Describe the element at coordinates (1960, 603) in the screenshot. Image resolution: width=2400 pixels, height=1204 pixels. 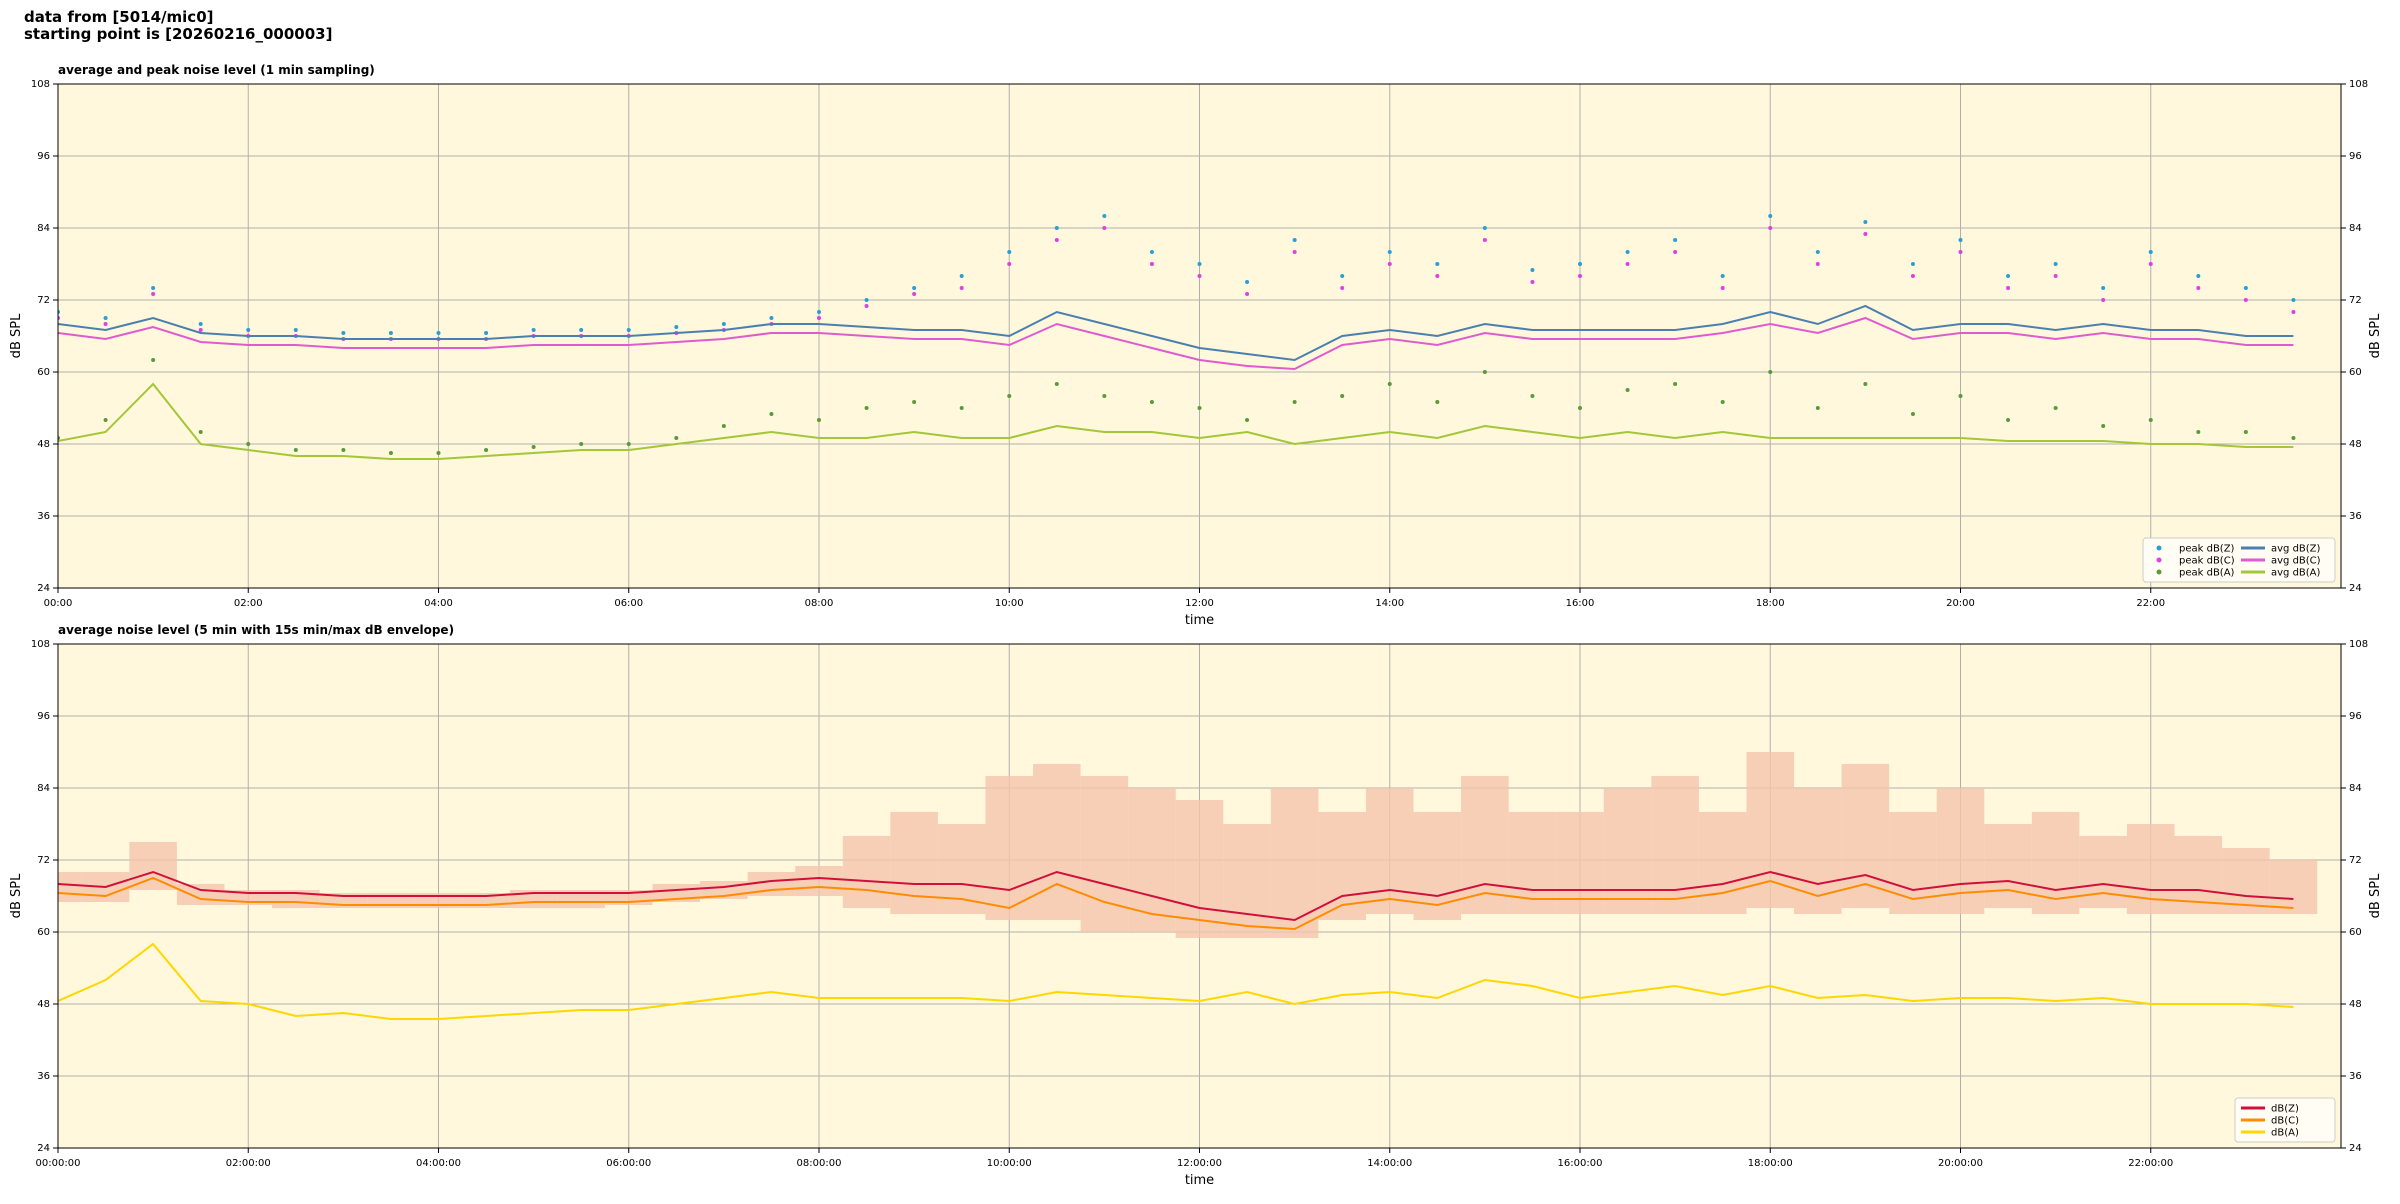
I see `x-tick-label: 20:00` at that location.